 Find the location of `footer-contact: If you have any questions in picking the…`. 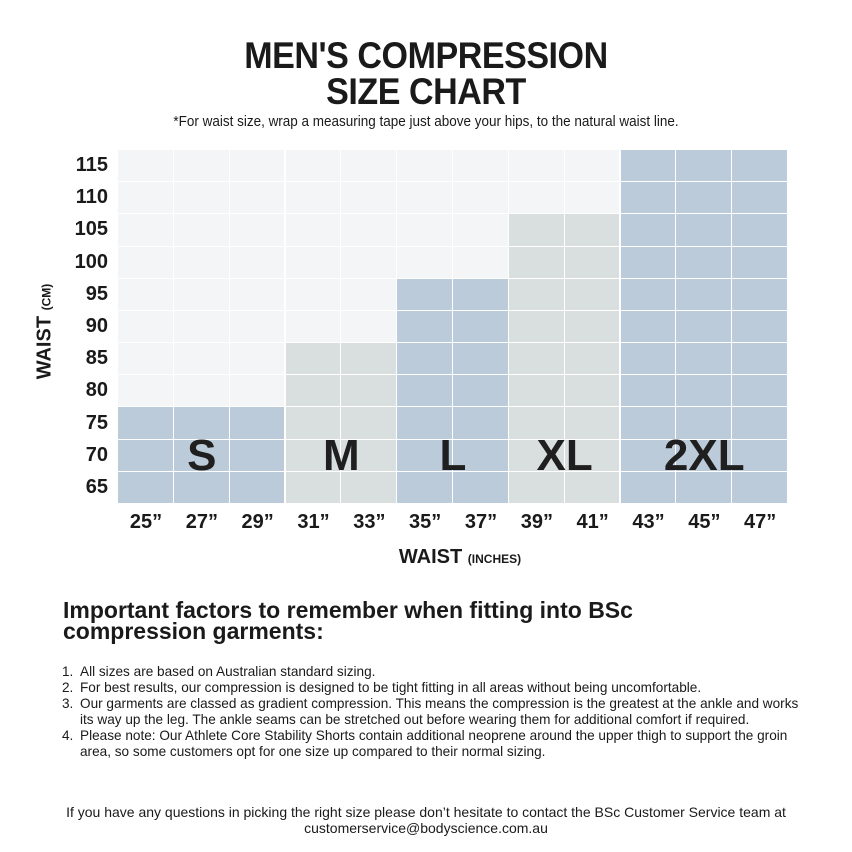

footer-contact: If you have any questions in picking the… is located at coordinates (426, 820).